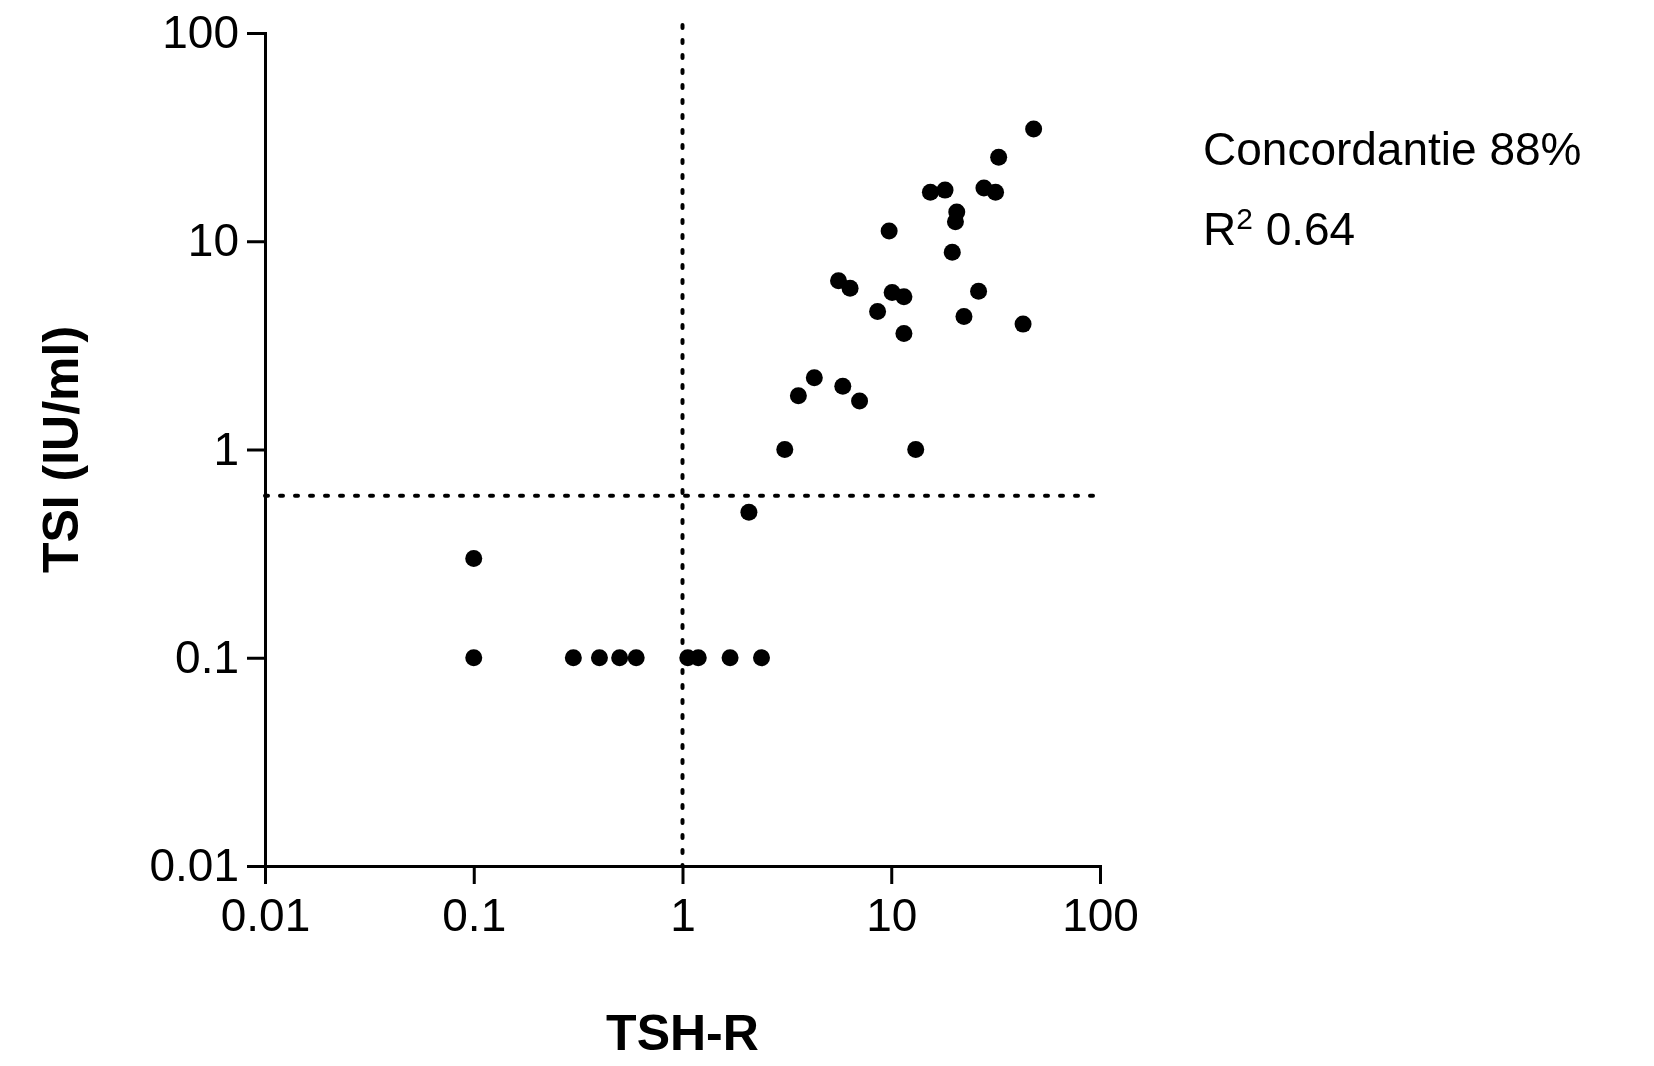 The width and height of the screenshot is (1654, 1066). Describe the element at coordinates (892, 914) in the screenshot. I see `x-tick-label: 10` at that location.